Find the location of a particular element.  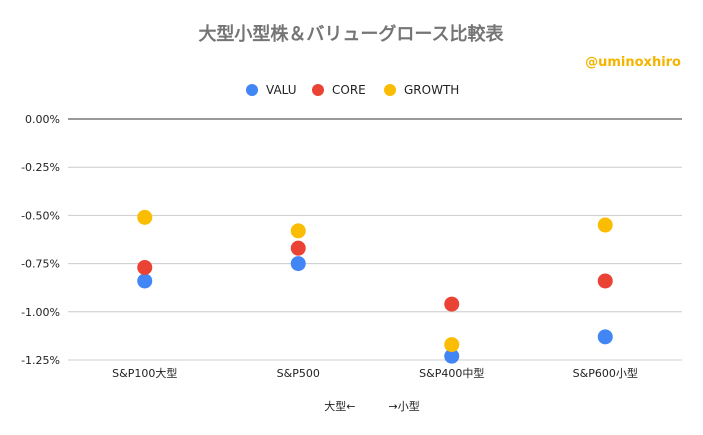

legend-label-core: CORE is located at coordinates (349, 90).